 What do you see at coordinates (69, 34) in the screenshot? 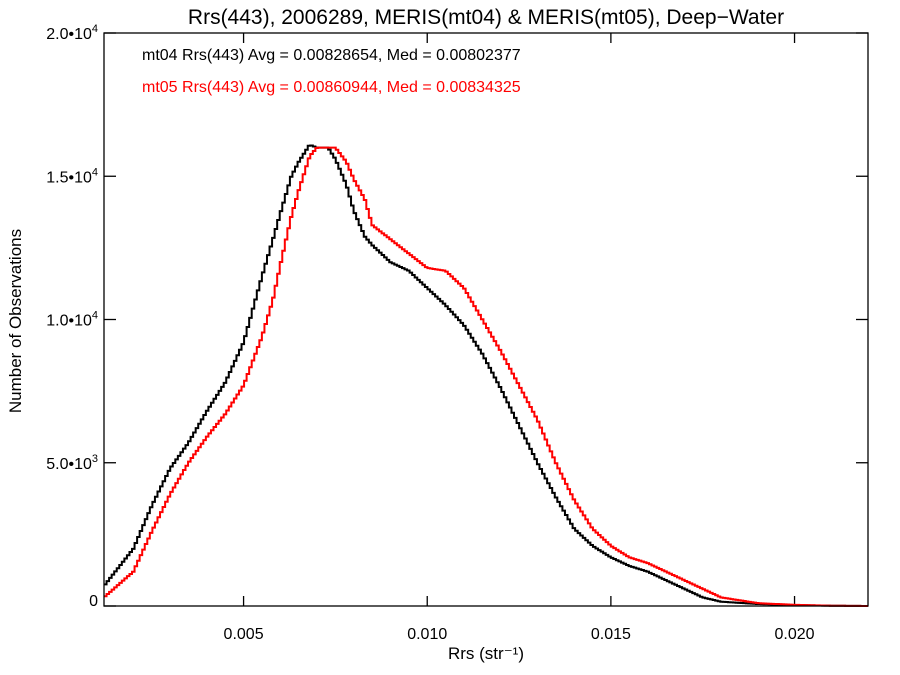
I see `y-tick-label-base: 2.0•10` at bounding box center [69, 34].